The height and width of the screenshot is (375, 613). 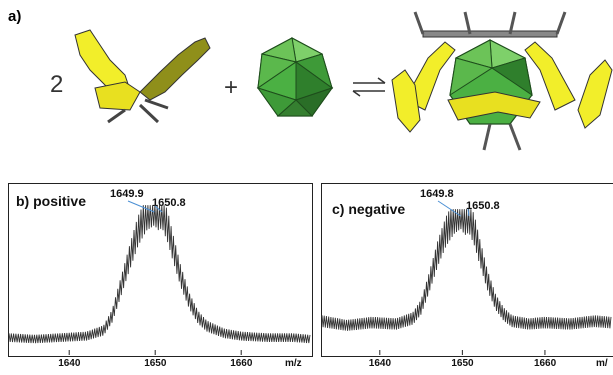 I want to click on host-guest-complex, so click(x=502, y=81).